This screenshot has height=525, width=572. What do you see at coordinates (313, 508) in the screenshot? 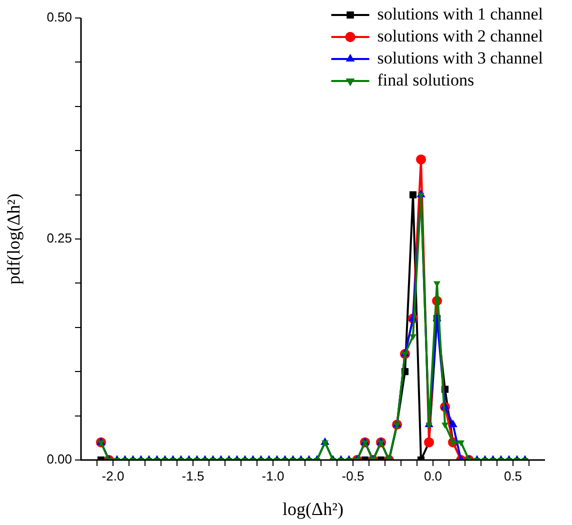
I see `x-axis-title: log(Δh²)` at bounding box center [313, 508].